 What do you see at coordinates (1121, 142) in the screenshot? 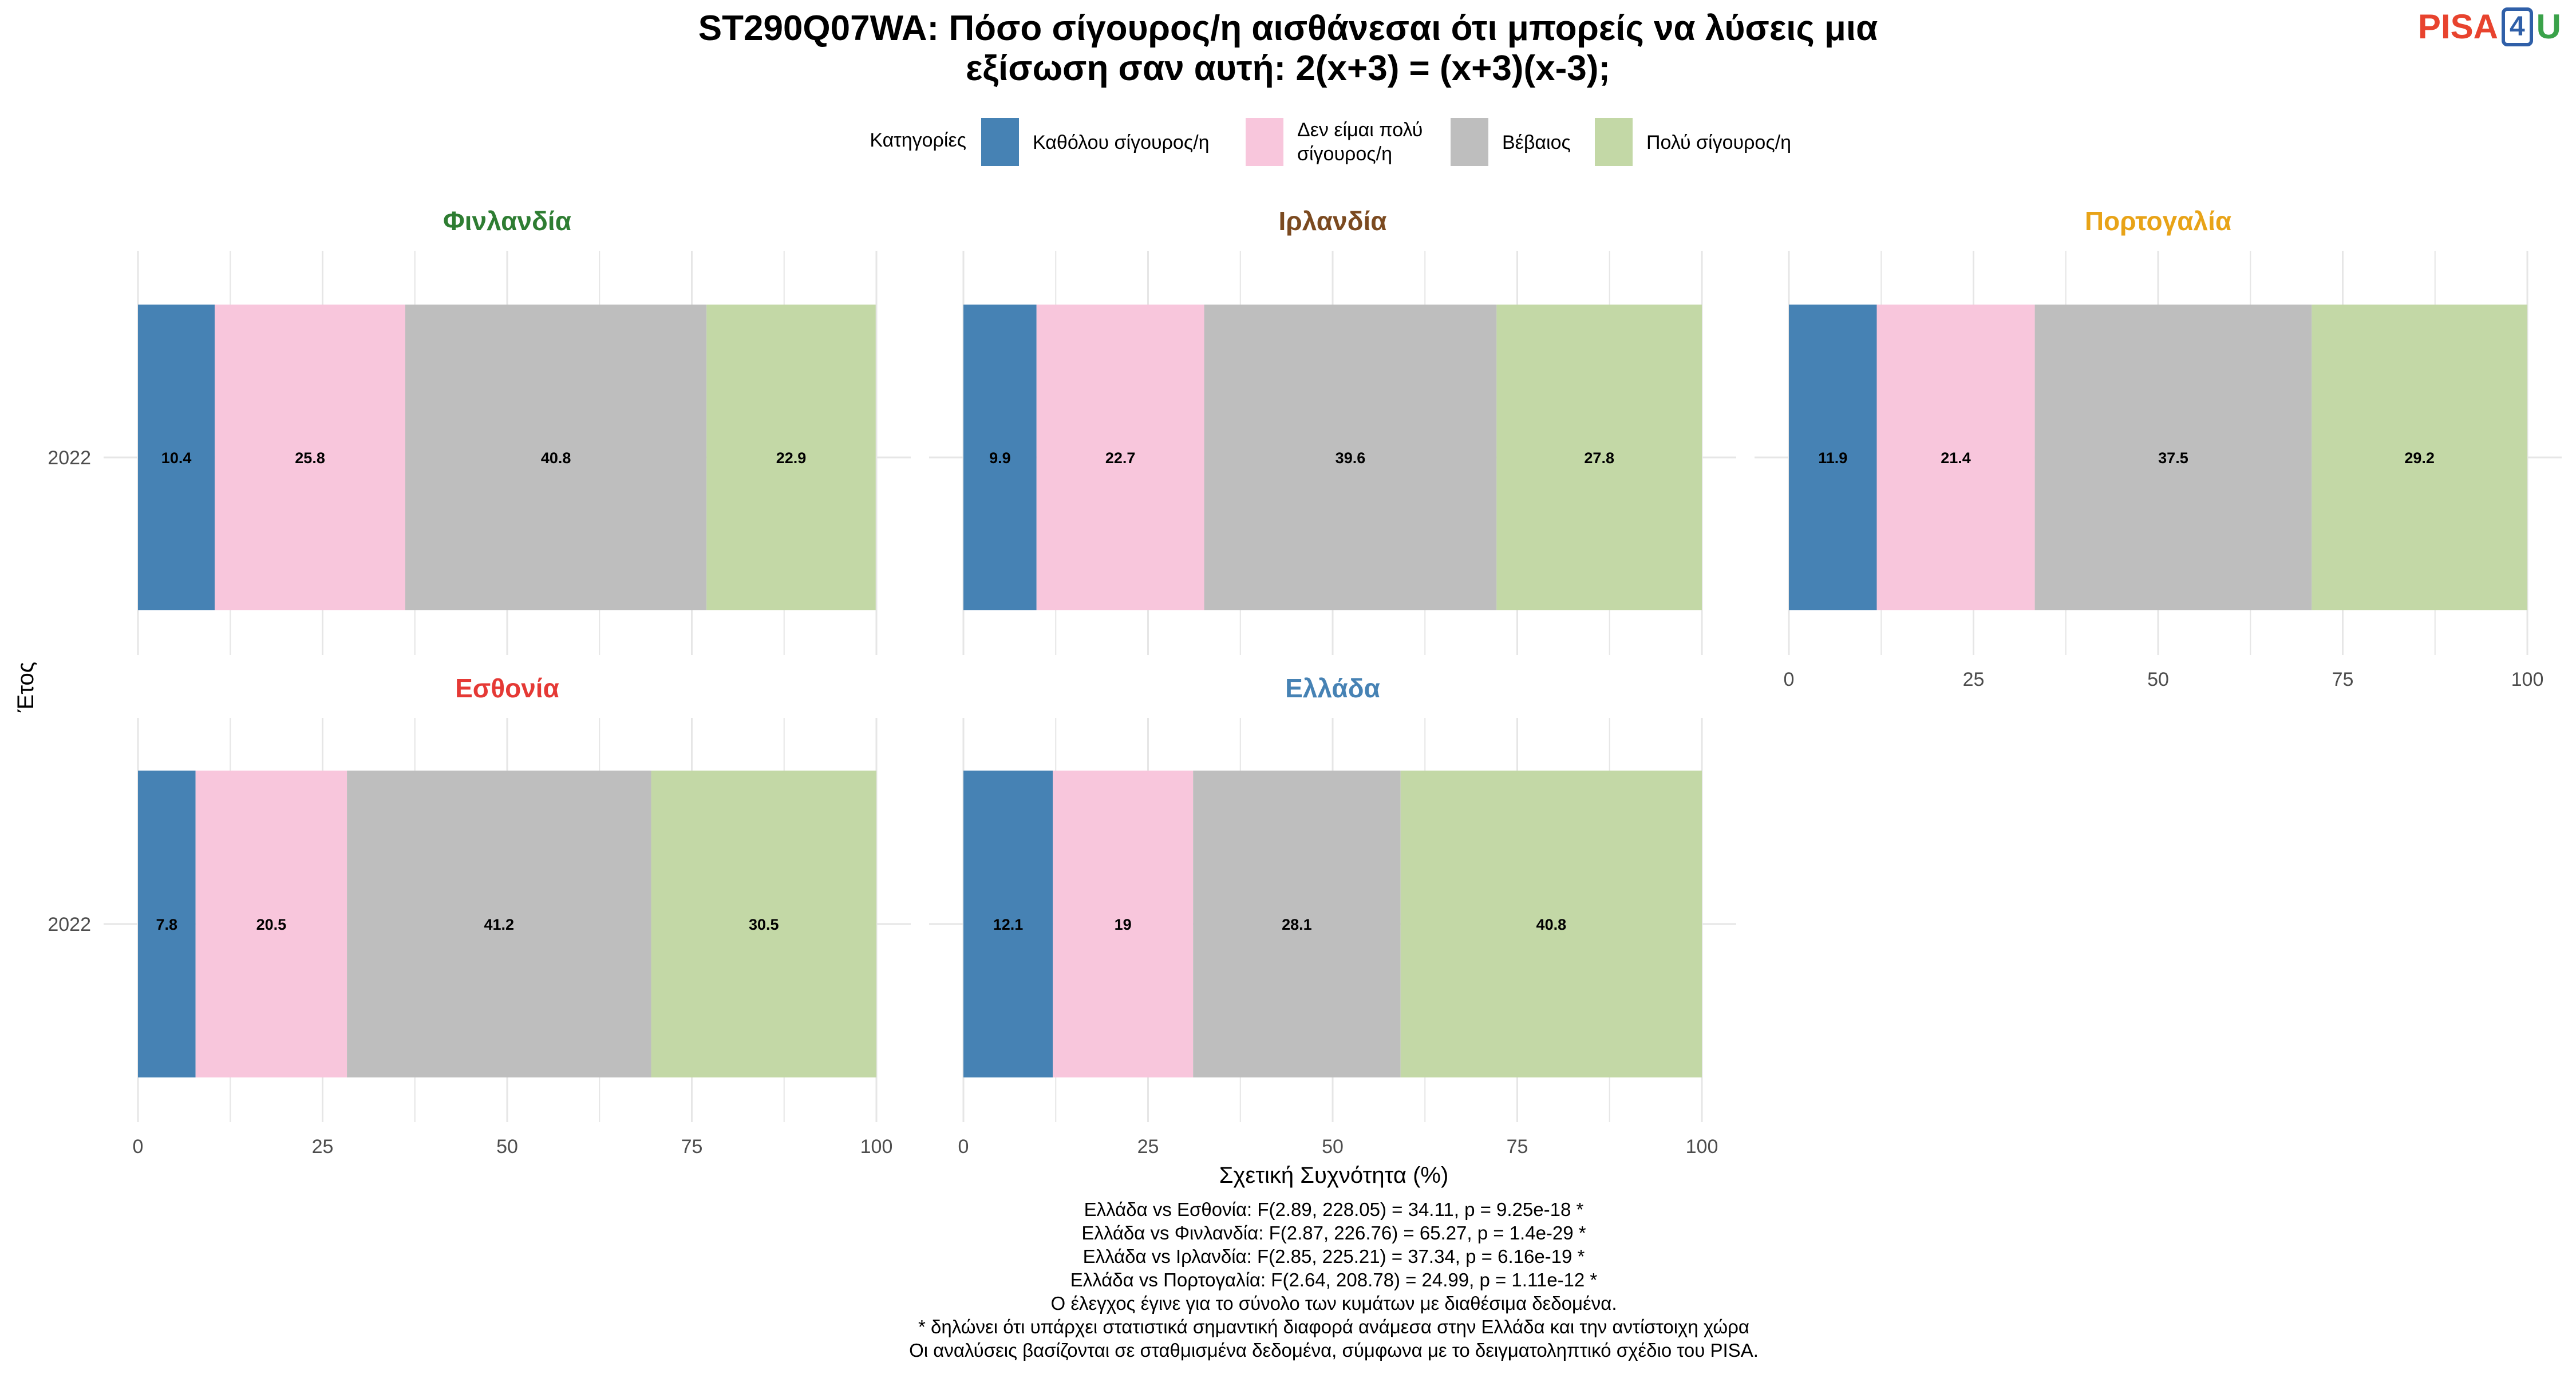
I see `legend-label: Καθόλου σίγουρος/η` at bounding box center [1121, 142].